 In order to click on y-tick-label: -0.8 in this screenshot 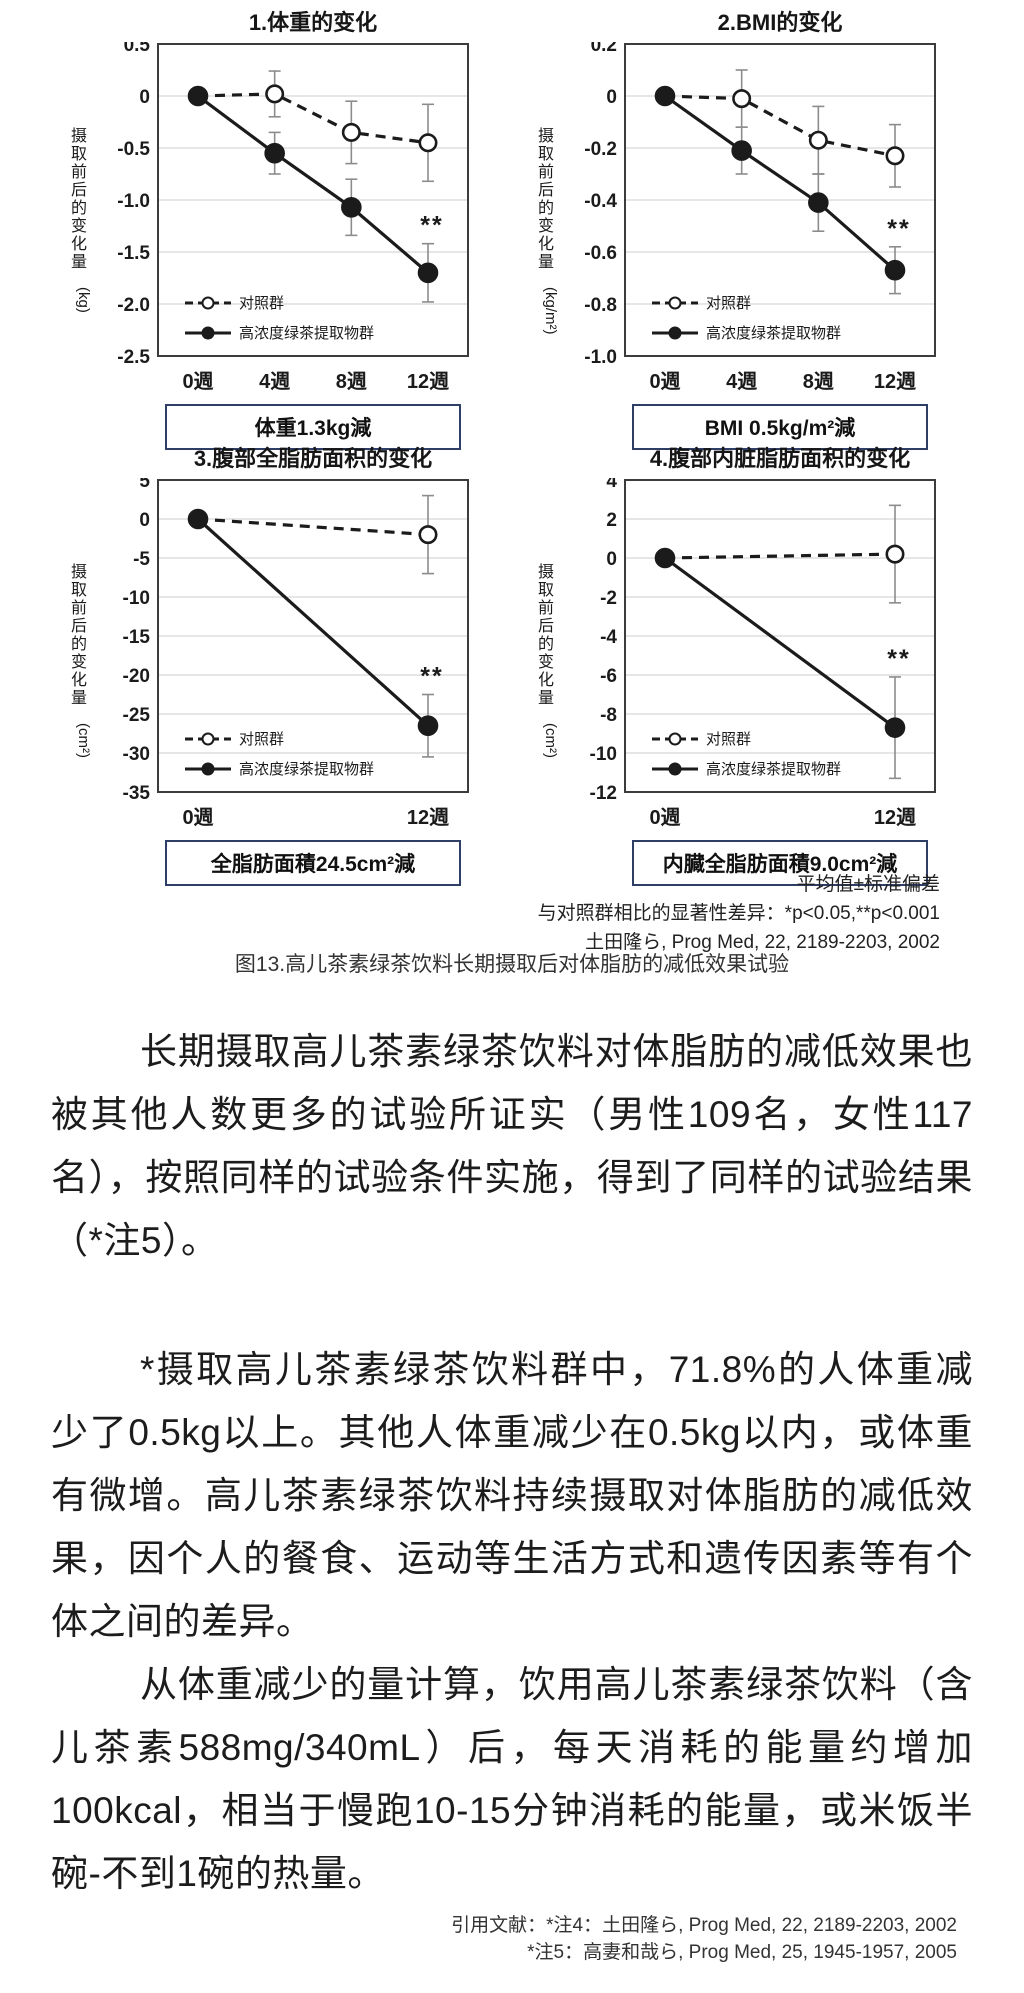, I will do `click(600, 305)`.